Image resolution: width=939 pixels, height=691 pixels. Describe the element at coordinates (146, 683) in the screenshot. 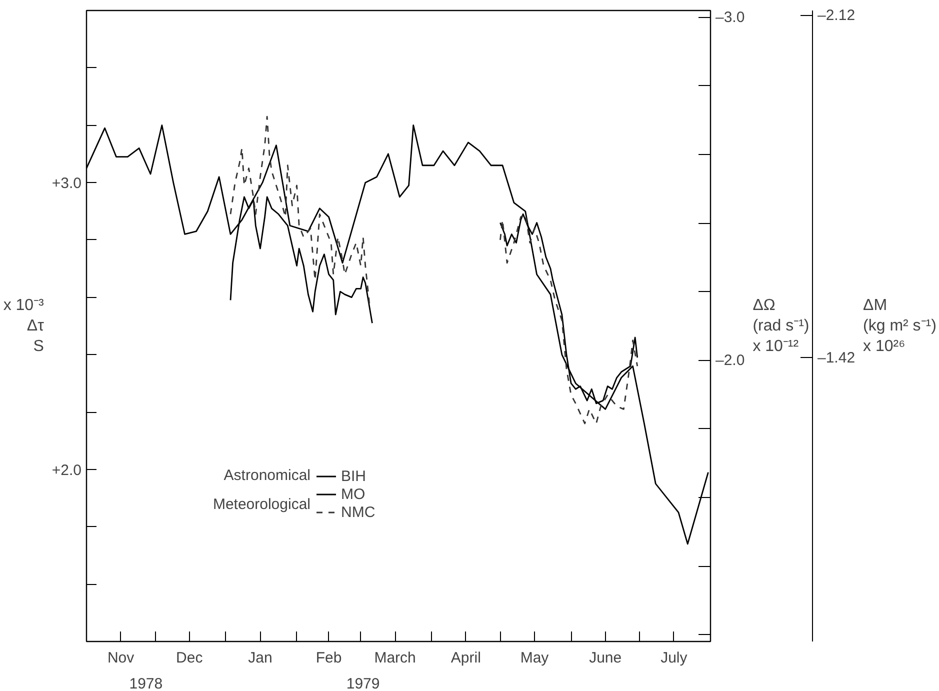

I see `x2-tick-label: 1978` at that location.